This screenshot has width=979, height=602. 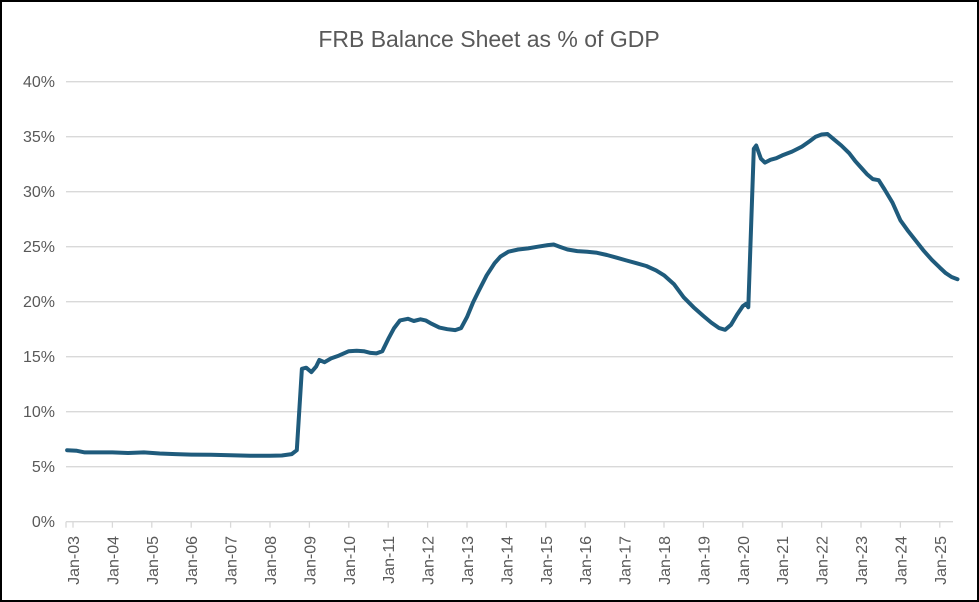 What do you see at coordinates (744, 560) in the screenshot?
I see `x-axis-tick-label: Jan-20` at bounding box center [744, 560].